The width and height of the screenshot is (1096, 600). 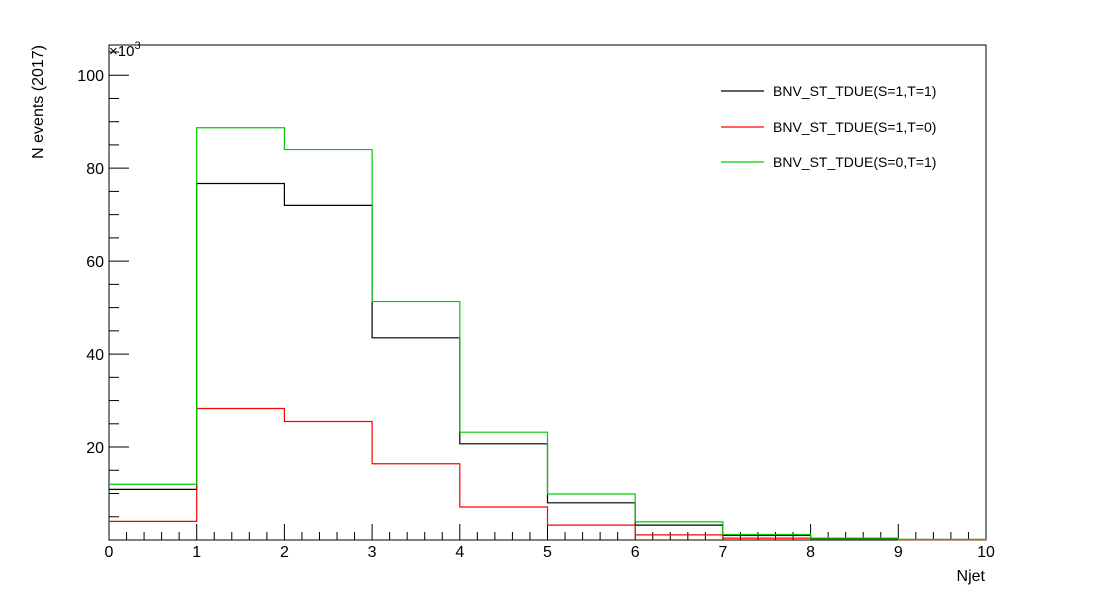 I want to click on x-tick-label: 7, so click(x=722, y=552).